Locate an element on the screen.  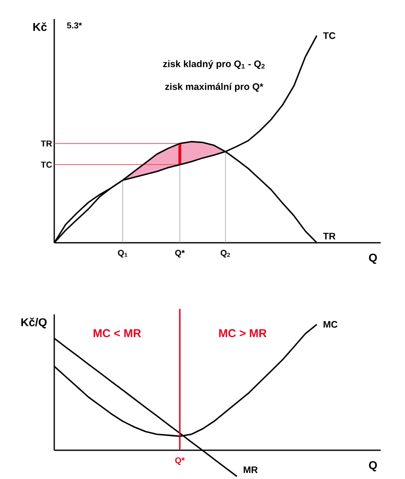
x-tick-label: Q$_{2}$ is located at coordinates (225, 254).